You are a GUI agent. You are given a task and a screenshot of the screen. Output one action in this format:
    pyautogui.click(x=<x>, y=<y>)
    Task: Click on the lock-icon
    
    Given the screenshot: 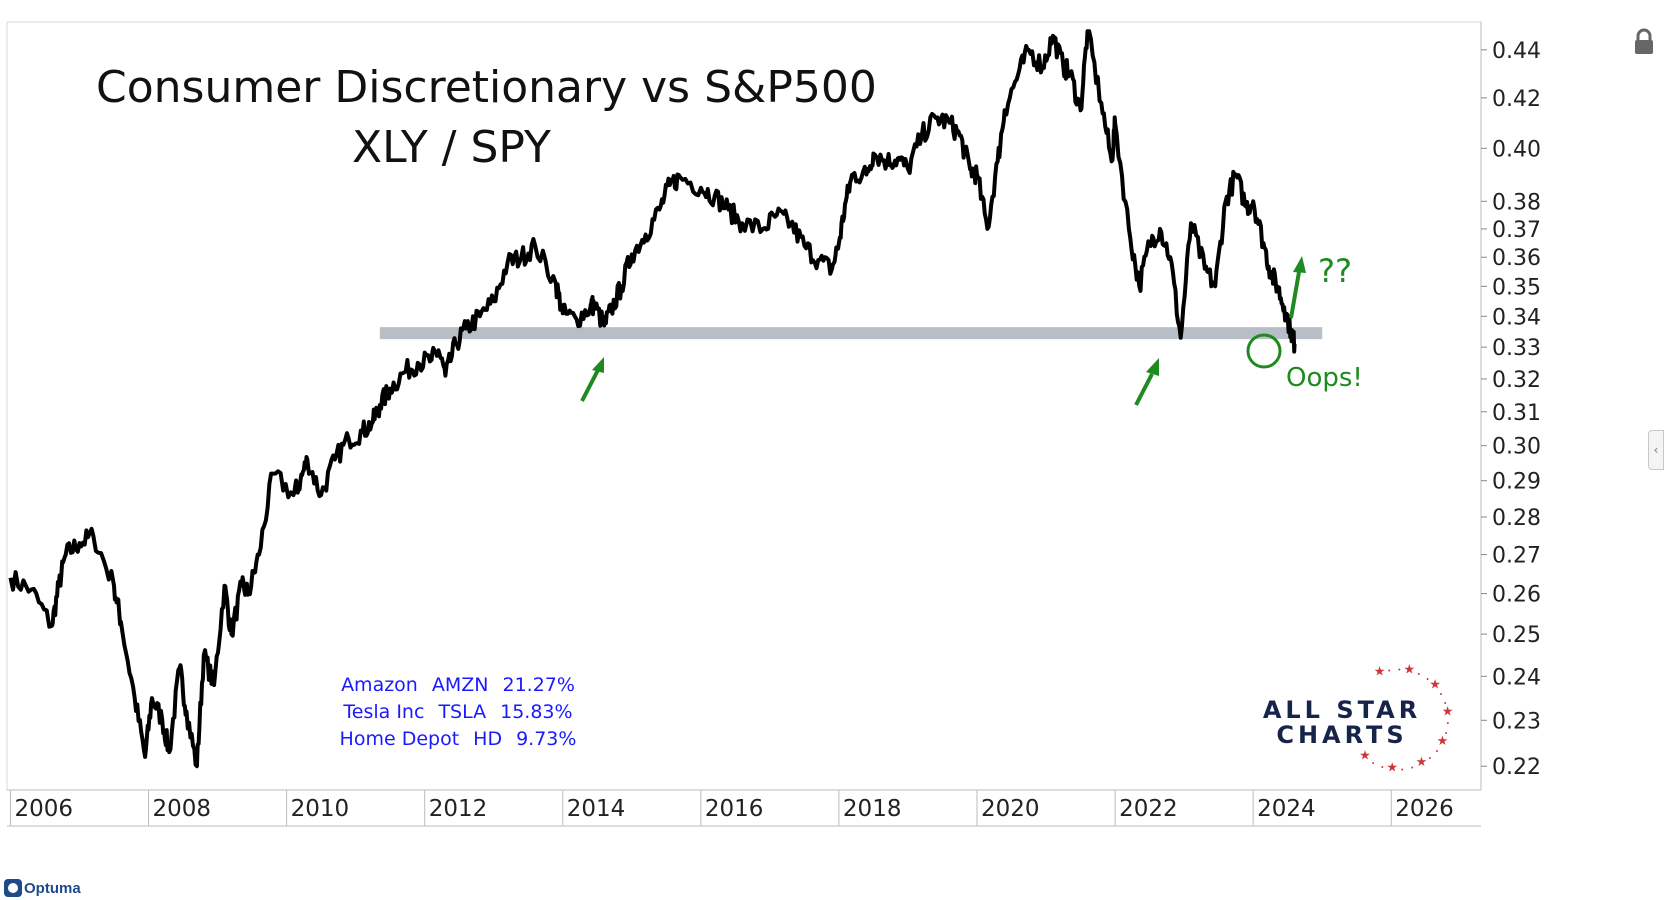 What is the action you would take?
    pyautogui.click(x=1644, y=42)
    